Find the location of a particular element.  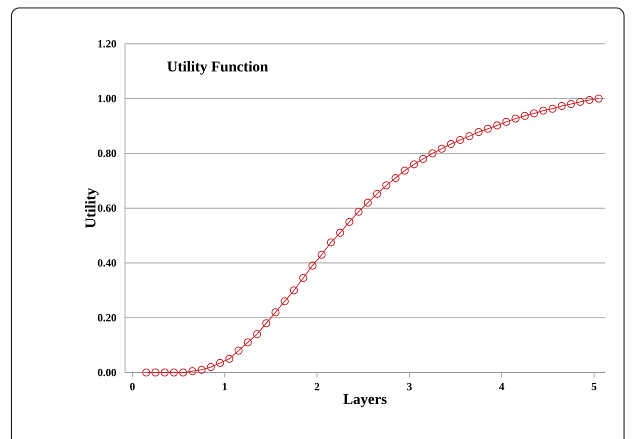

y-axis-title: Utility is located at coordinates (92, 208).